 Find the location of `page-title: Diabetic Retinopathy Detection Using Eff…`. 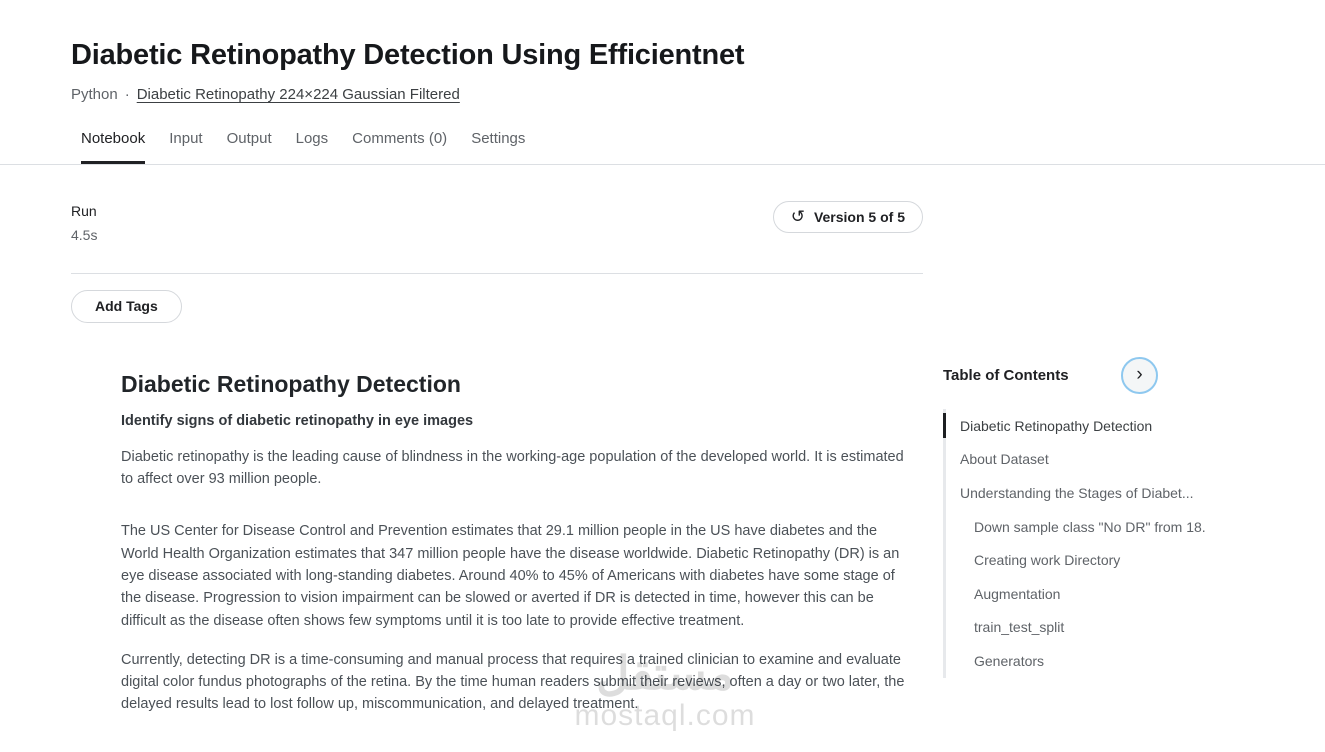

page-title: Diabetic Retinopathy Detection Using Eff… is located at coordinates (408, 55).